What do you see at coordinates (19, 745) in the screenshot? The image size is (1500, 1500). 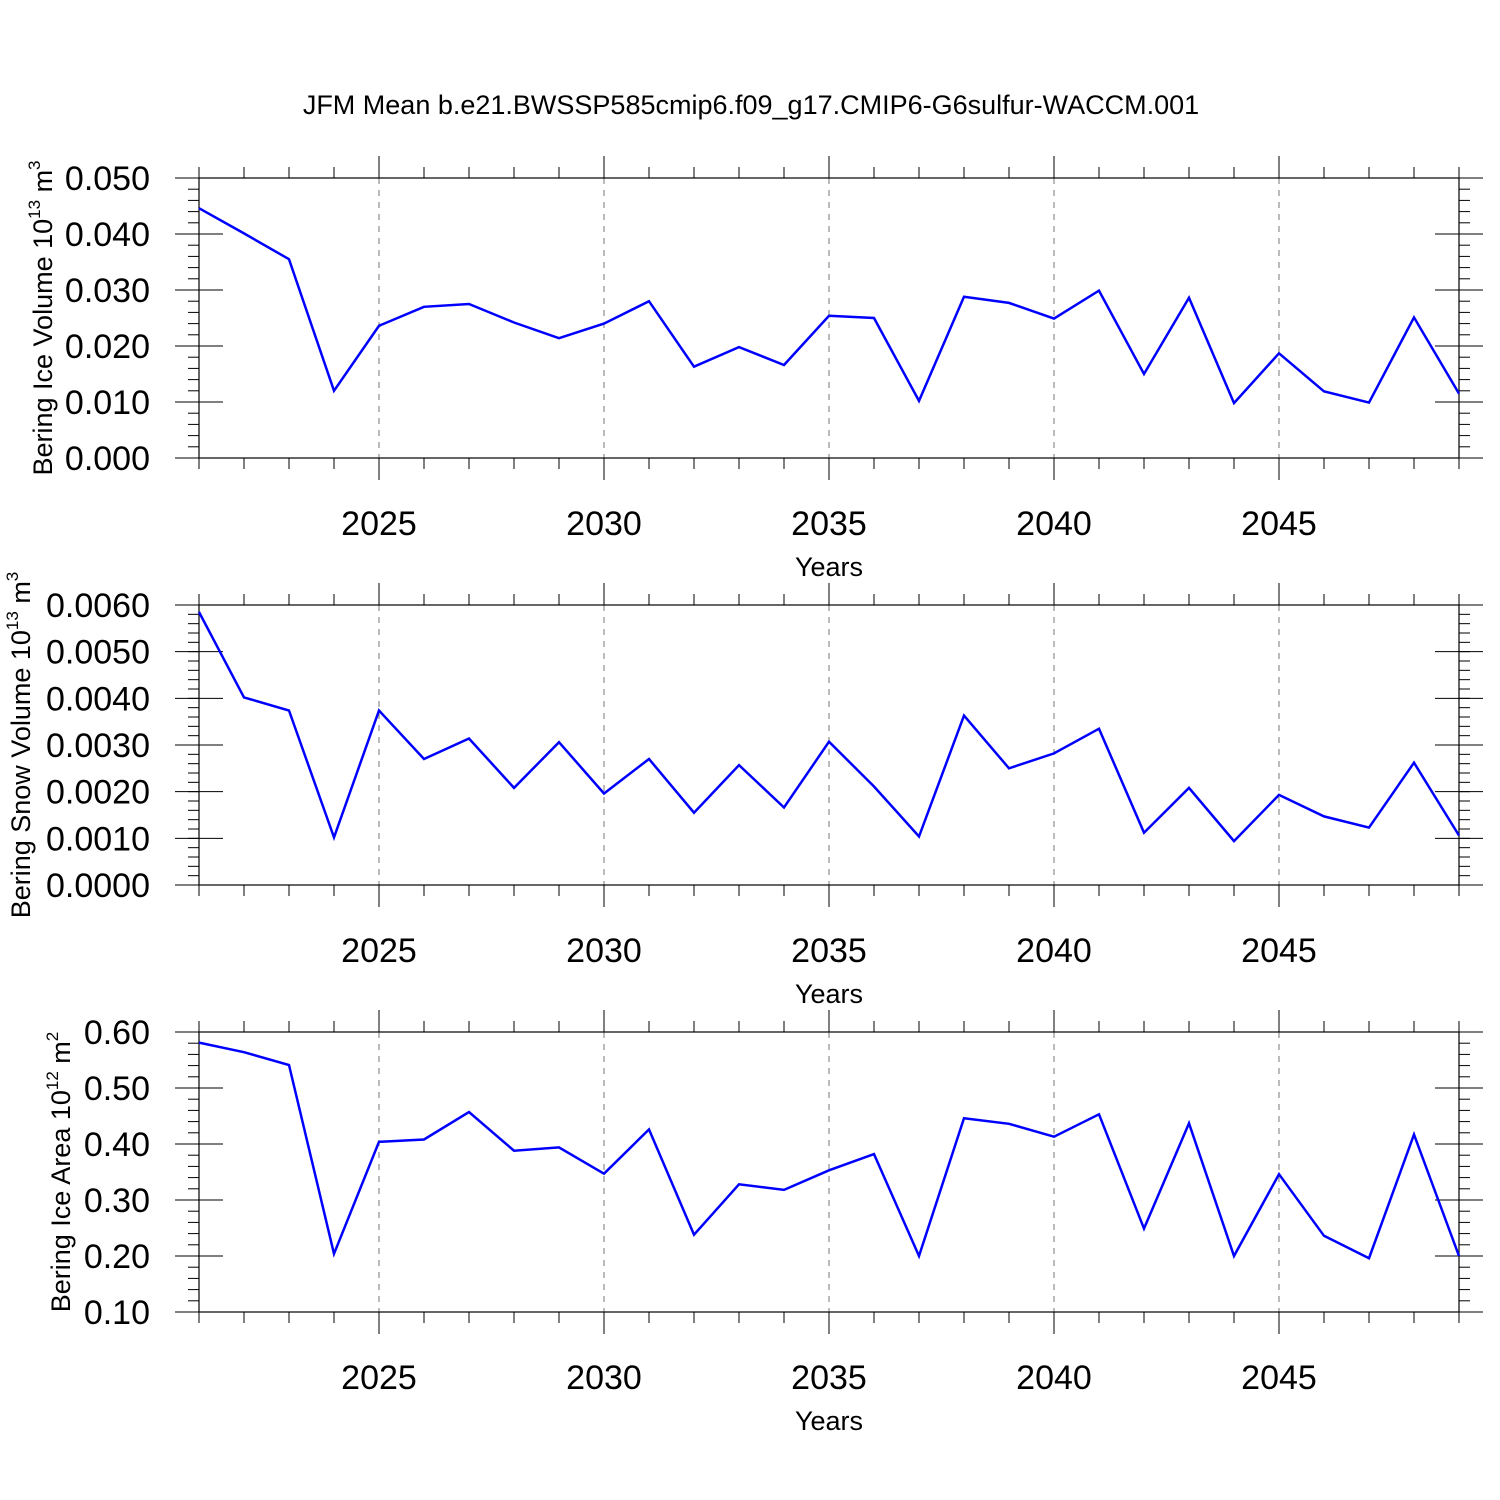 I see `y-axis-title: Bering Snow Volume 1013 m3` at bounding box center [19, 745].